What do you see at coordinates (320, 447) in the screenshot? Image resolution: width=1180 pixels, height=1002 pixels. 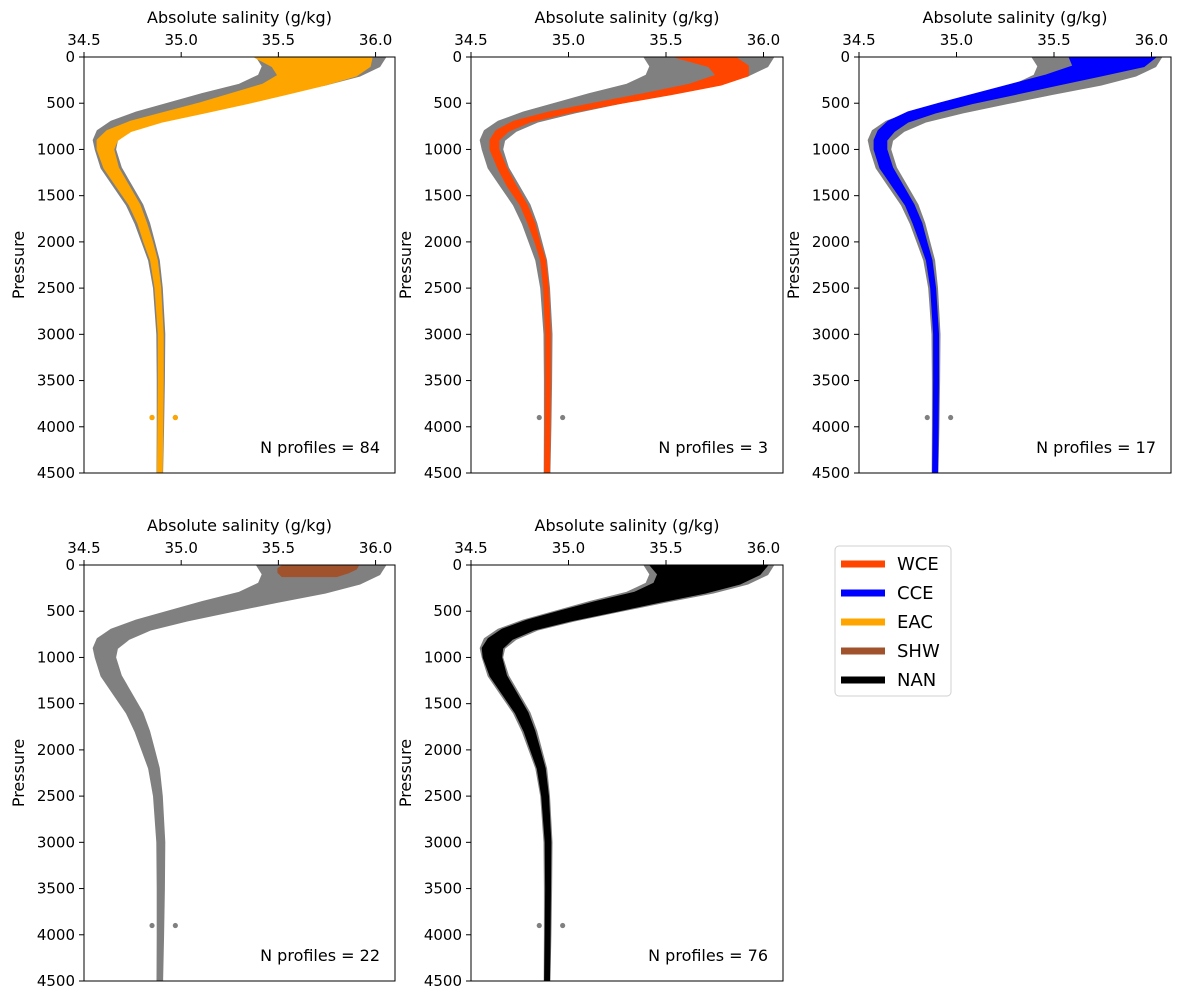 I see `n-profiles-annotation: N profiles = 84` at bounding box center [320, 447].